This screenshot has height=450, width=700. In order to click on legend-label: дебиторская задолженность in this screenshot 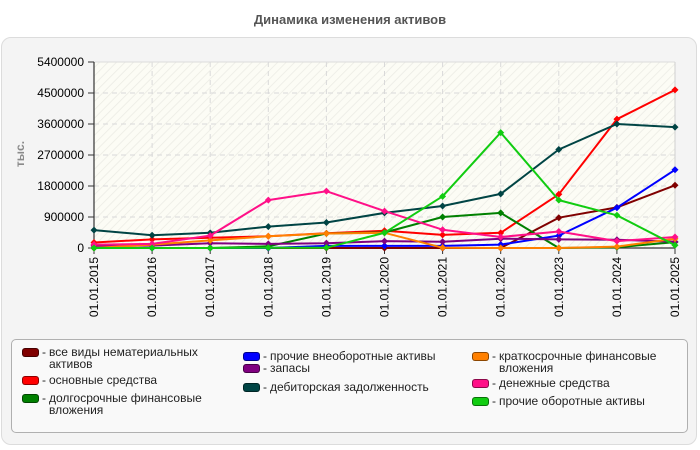, I will do `click(349, 387)`.